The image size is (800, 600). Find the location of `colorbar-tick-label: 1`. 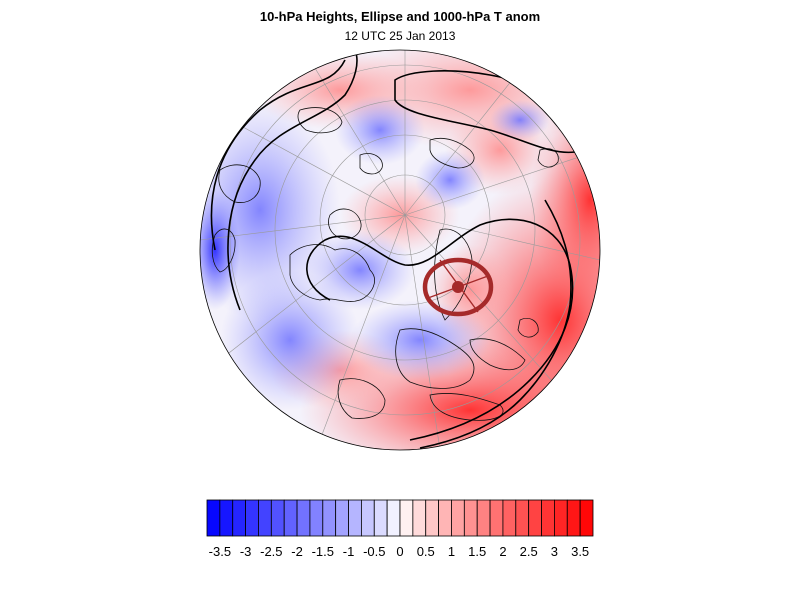

colorbar-tick-label: 1 is located at coordinates (451, 551).